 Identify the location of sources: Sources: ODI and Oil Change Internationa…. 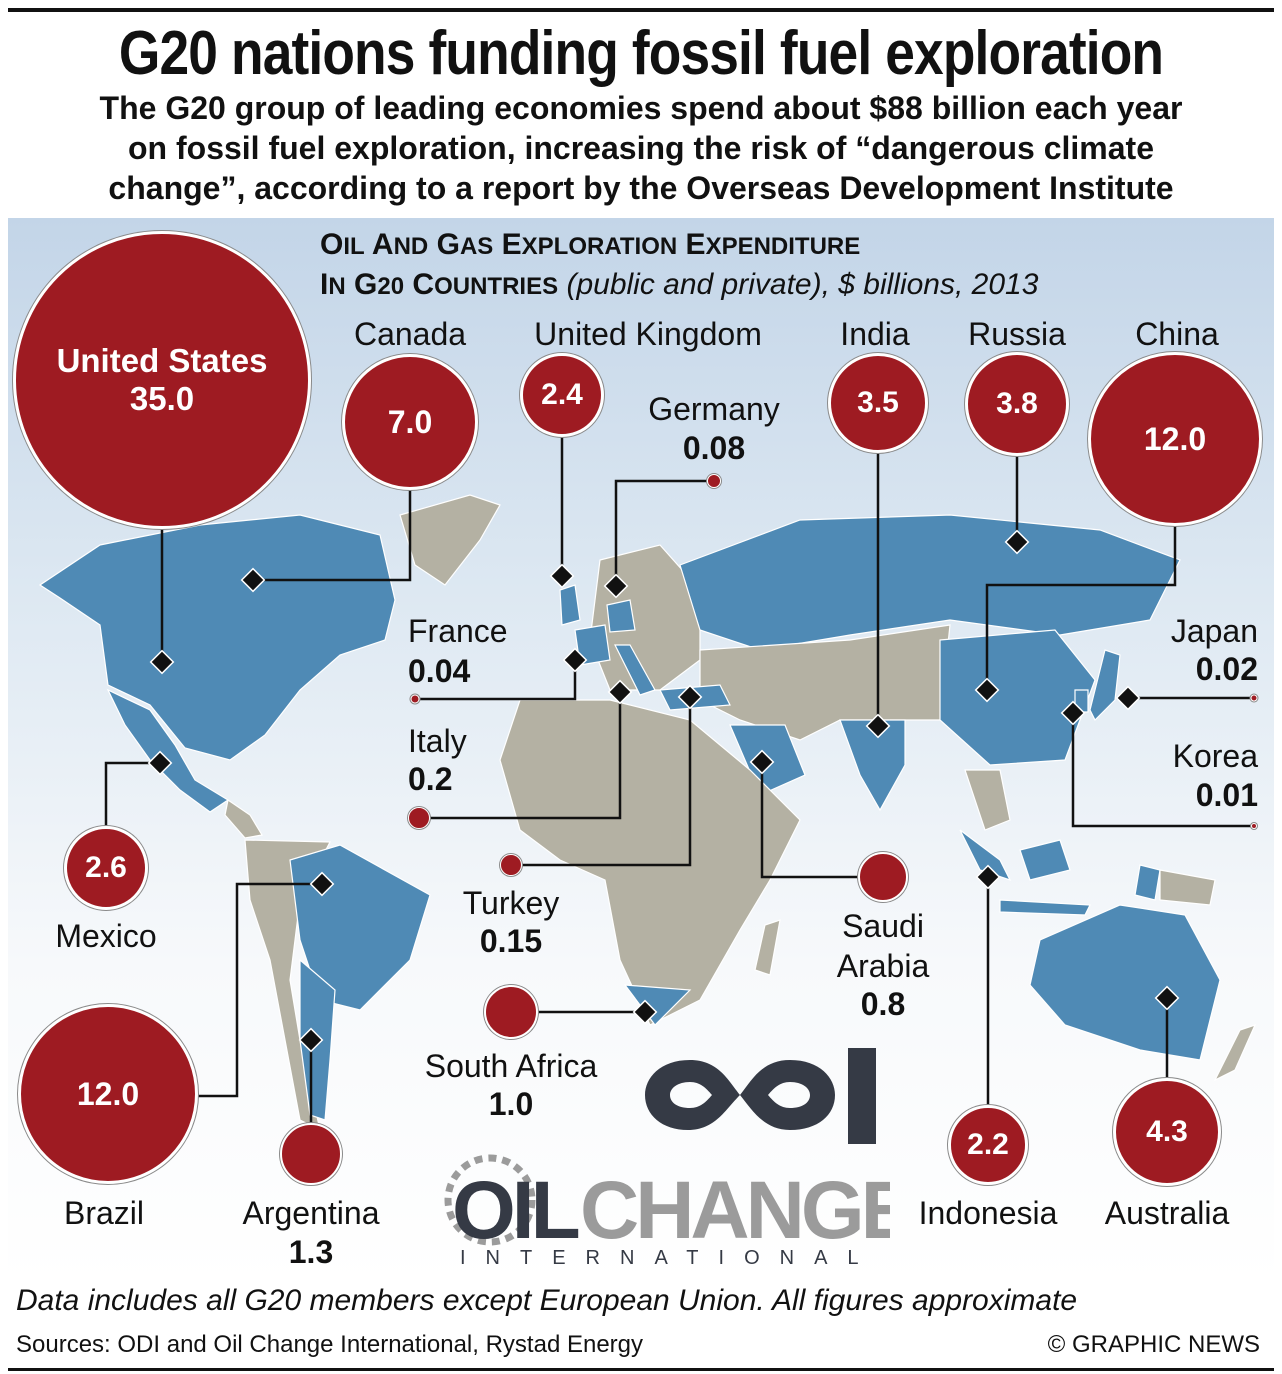
(329, 1344).